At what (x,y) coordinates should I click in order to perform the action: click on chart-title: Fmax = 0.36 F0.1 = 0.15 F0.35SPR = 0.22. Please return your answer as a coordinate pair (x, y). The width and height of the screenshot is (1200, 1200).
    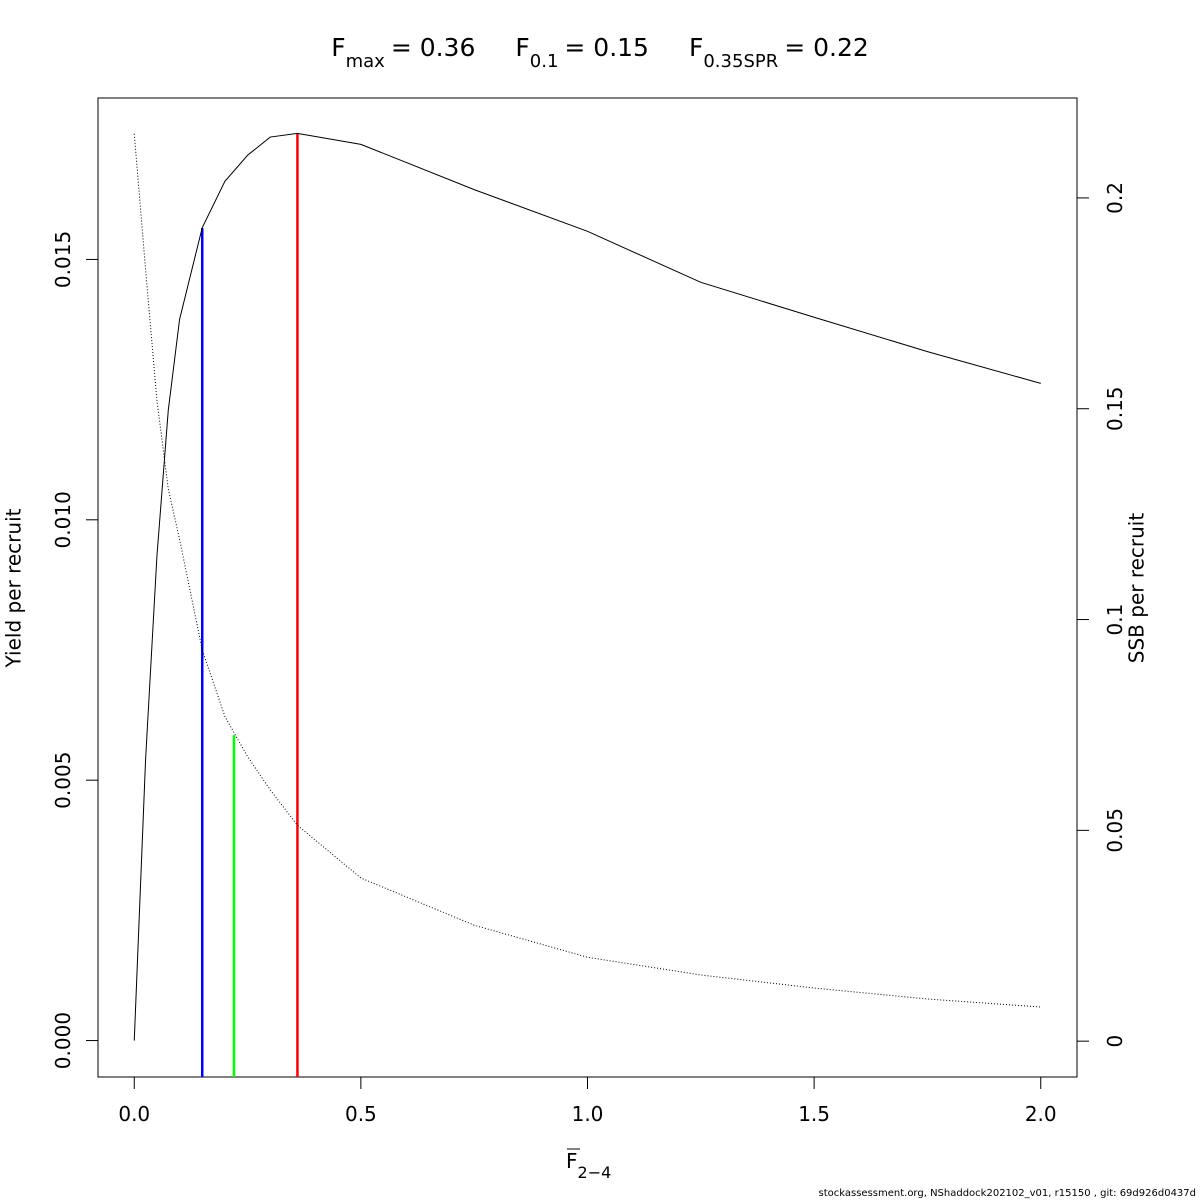
    Looking at the image, I should click on (600, 52).